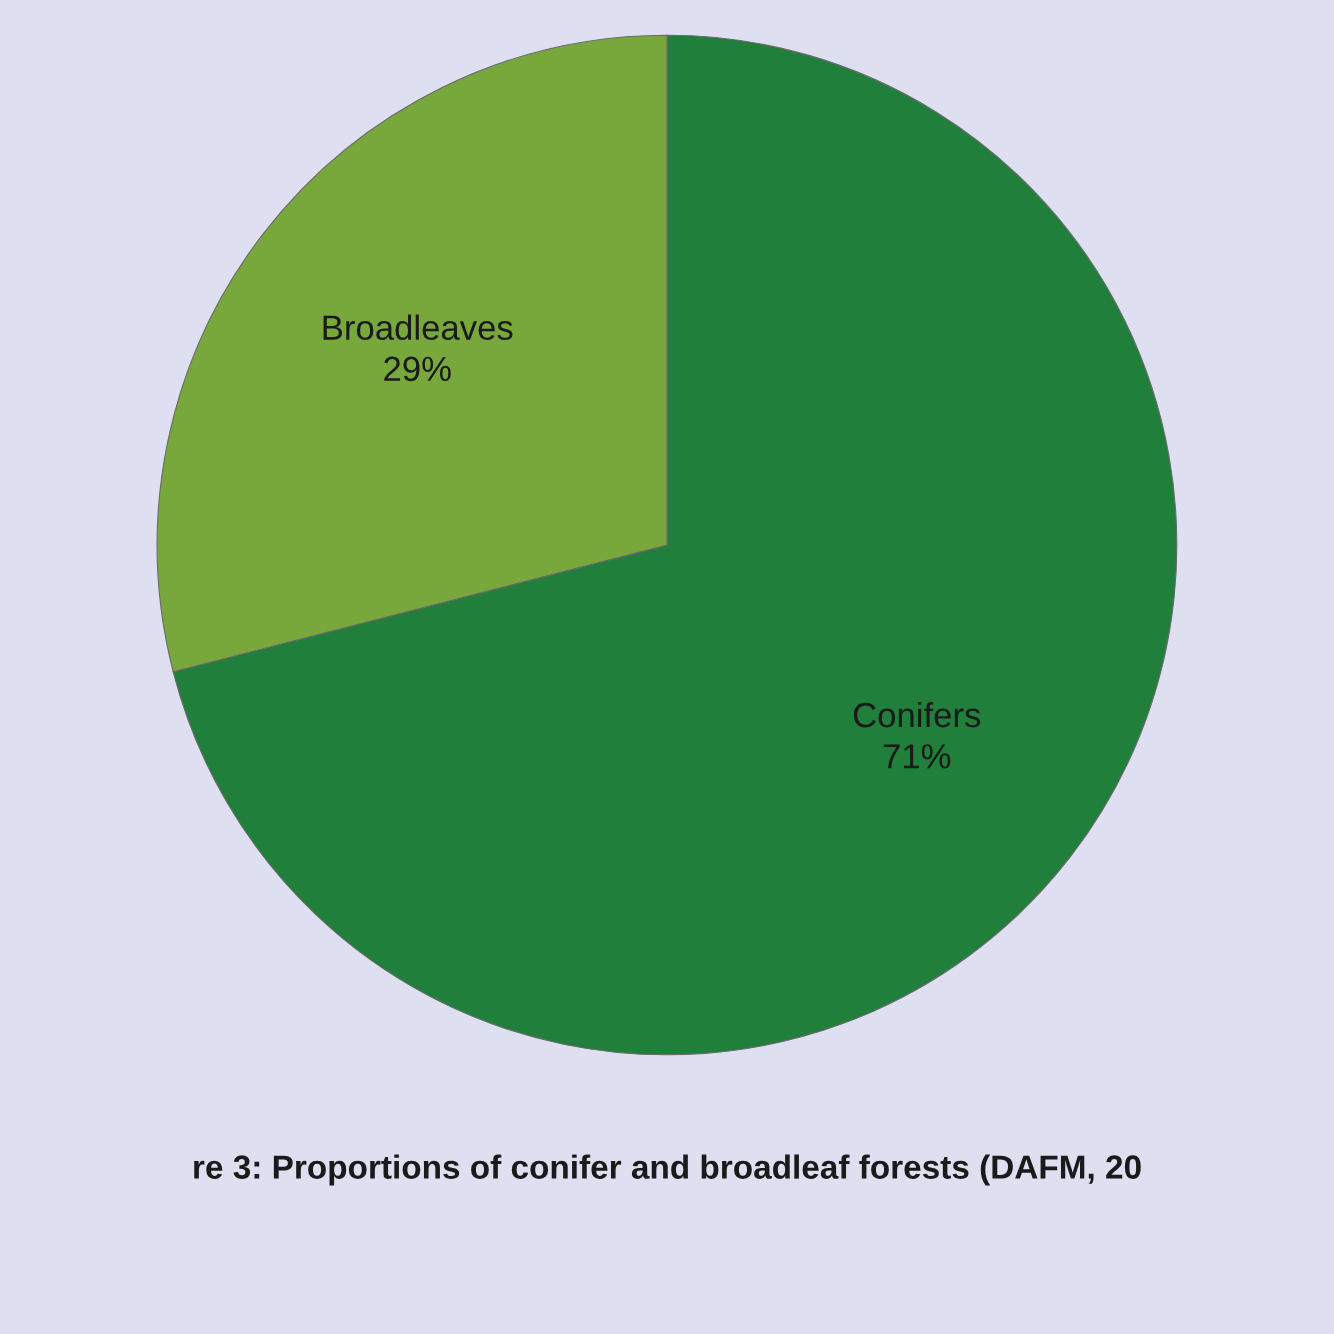 Image resolution: width=1334 pixels, height=1334 pixels. Describe the element at coordinates (417, 369) in the screenshot. I see `data-label: 29%` at that location.